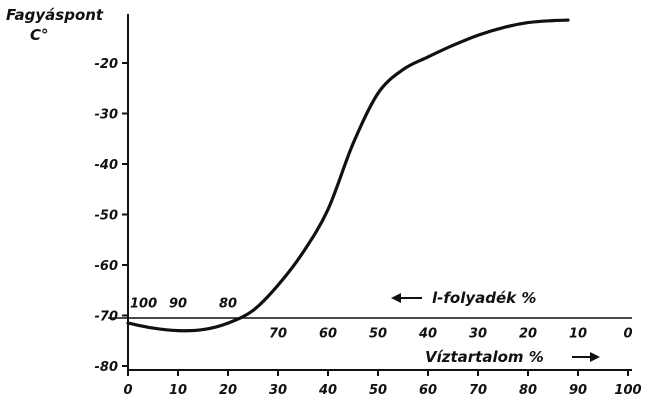  I want to click on x2-tick-label: 80, so click(228, 304).